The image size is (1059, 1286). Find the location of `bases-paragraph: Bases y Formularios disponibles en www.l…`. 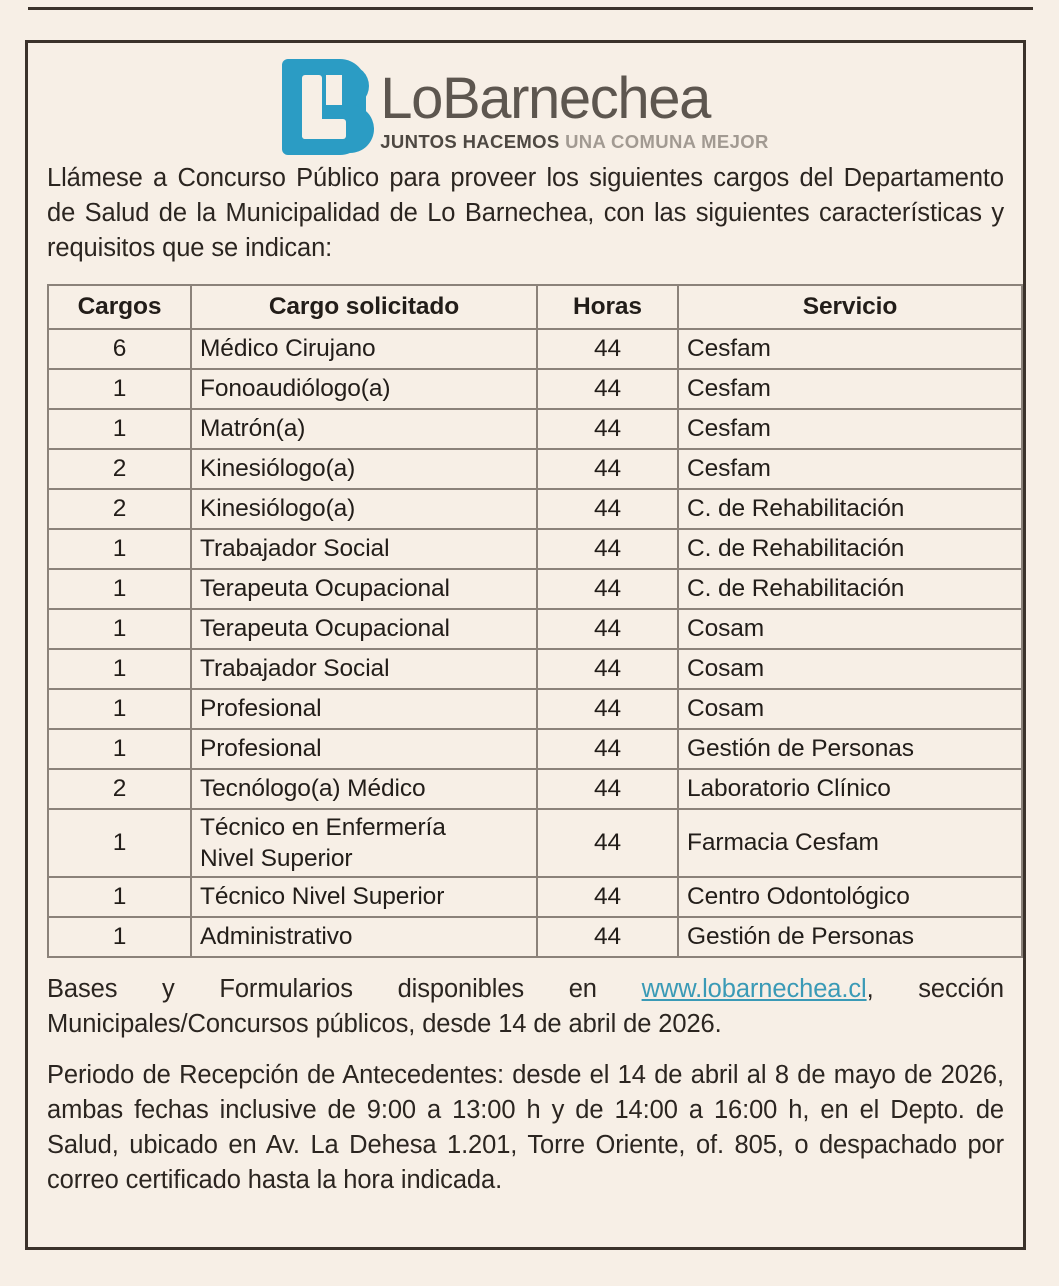

bases-paragraph: Bases y Formularios disponibles en www.l… is located at coordinates (525, 1007).